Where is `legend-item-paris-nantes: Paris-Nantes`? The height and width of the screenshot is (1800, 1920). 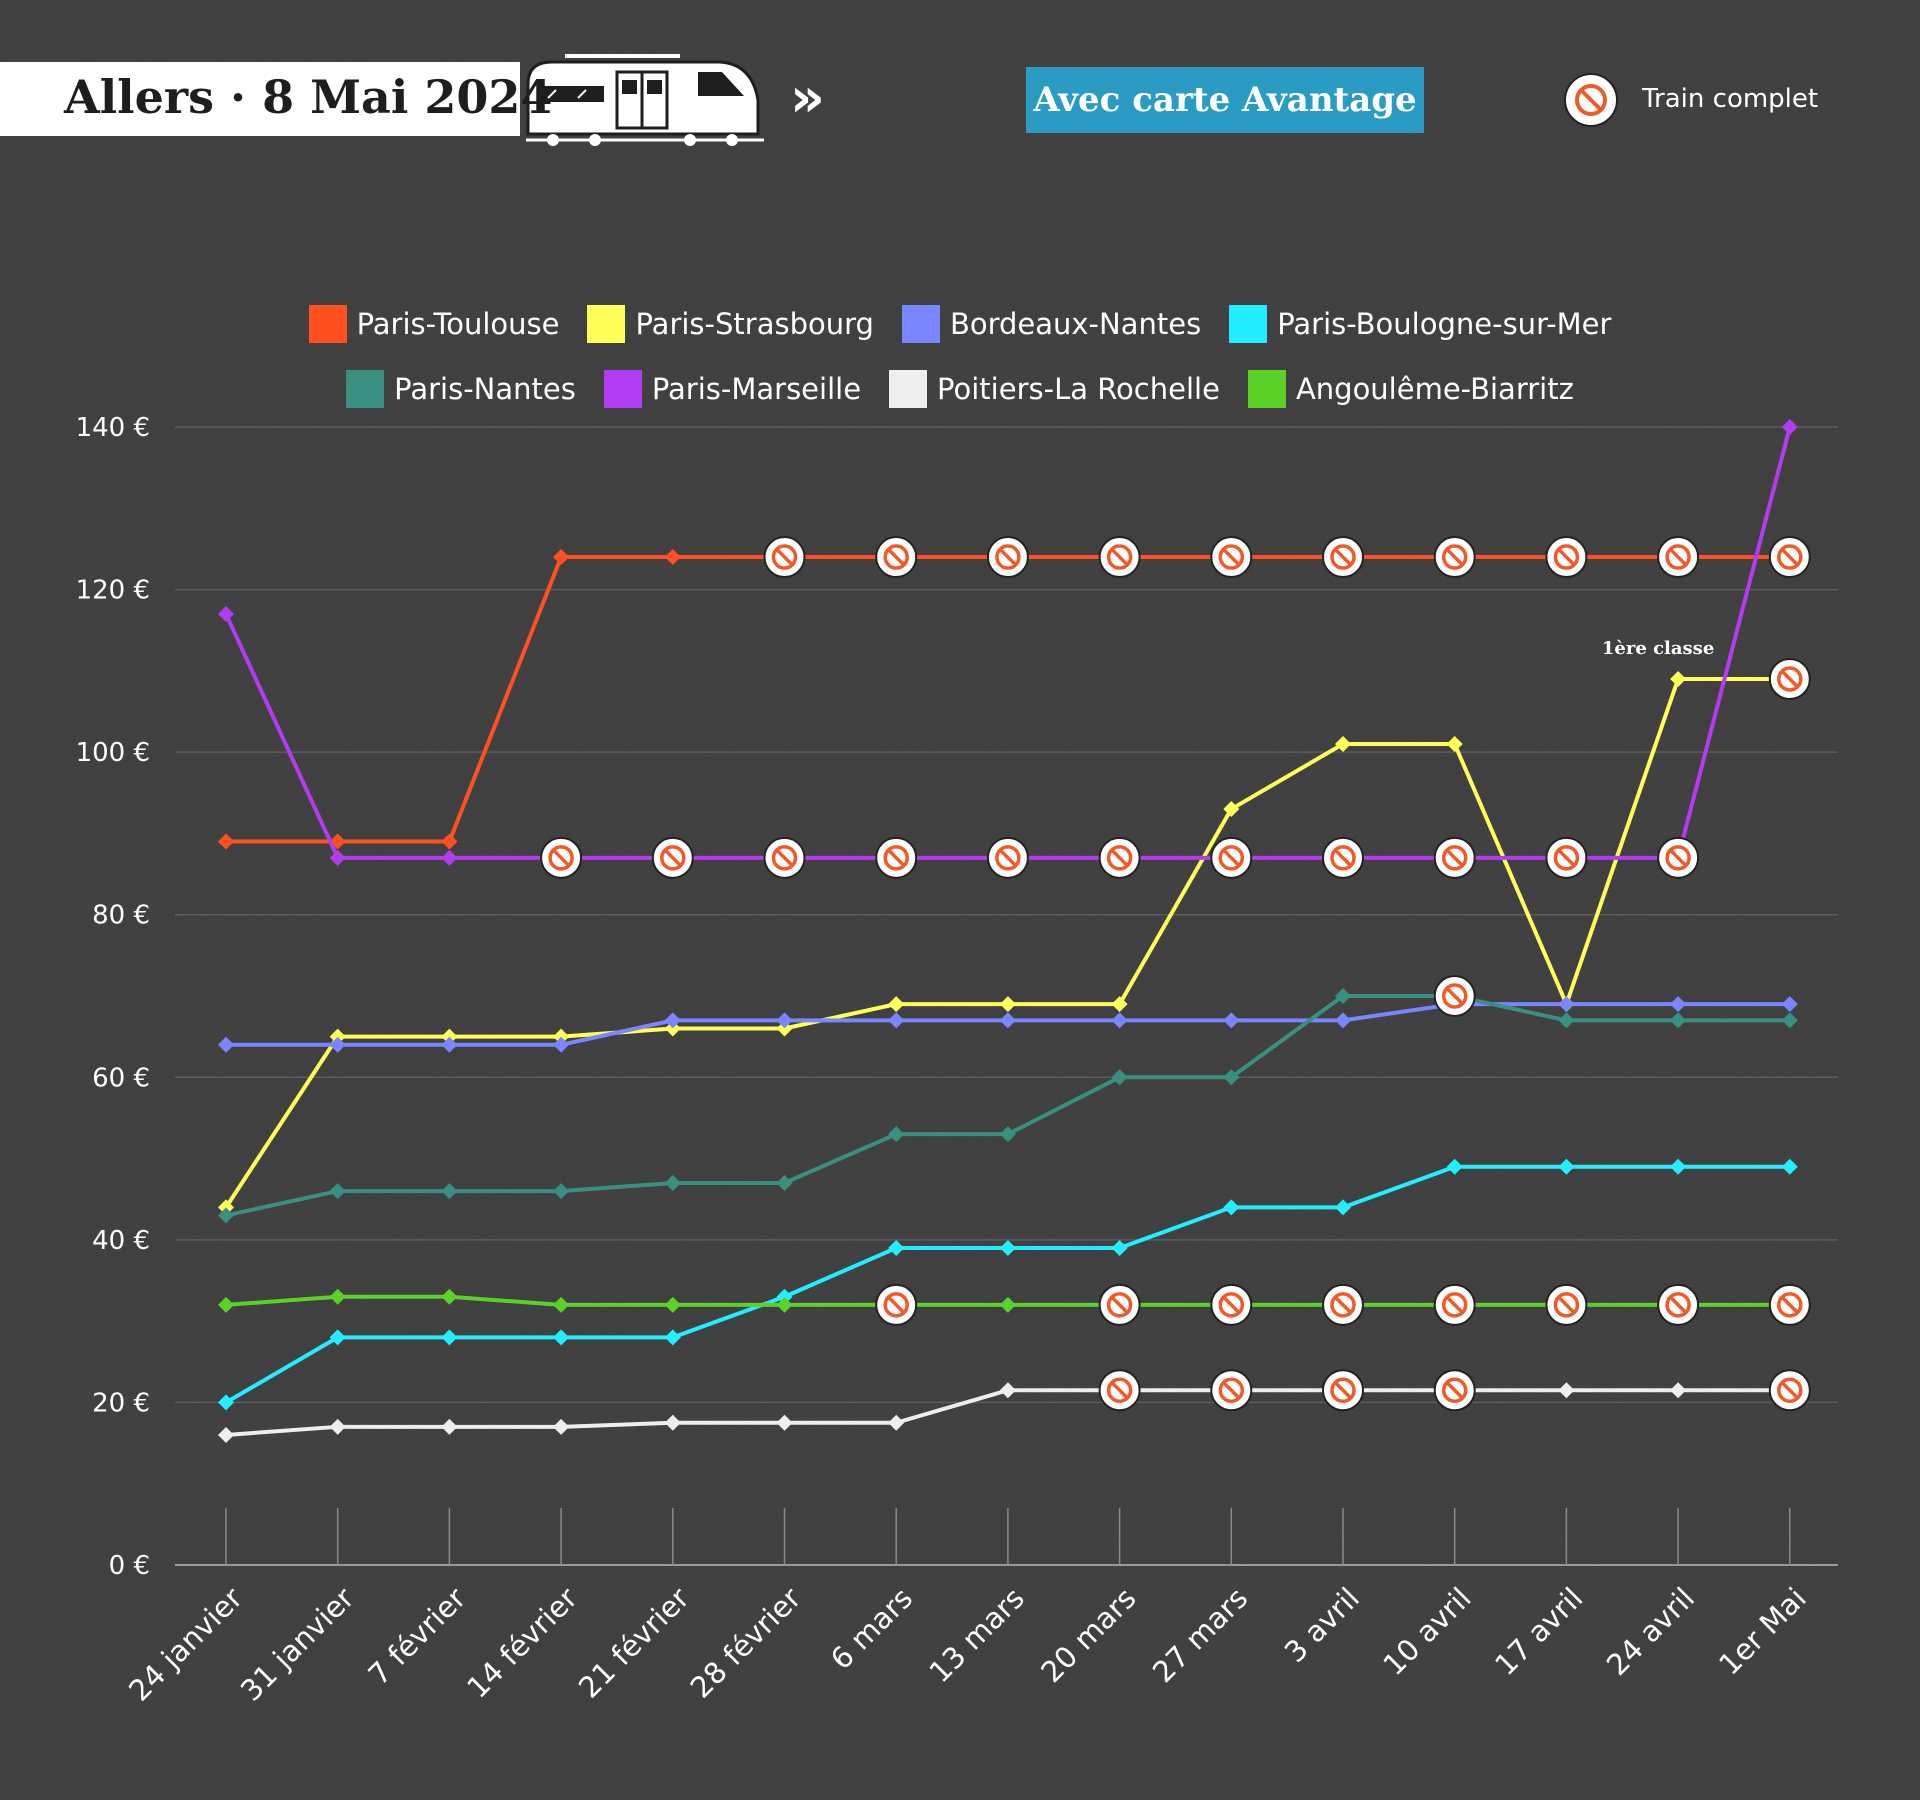
legend-item-paris-nantes: Paris-Nantes is located at coordinates (461, 389).